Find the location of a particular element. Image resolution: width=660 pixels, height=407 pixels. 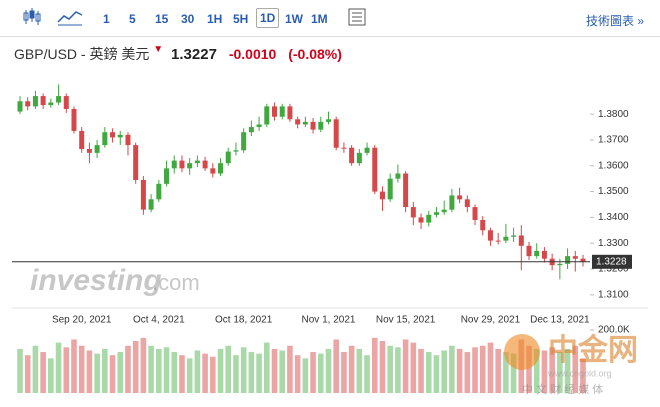

interval-button: 30 is located at coordinates (188, 19).